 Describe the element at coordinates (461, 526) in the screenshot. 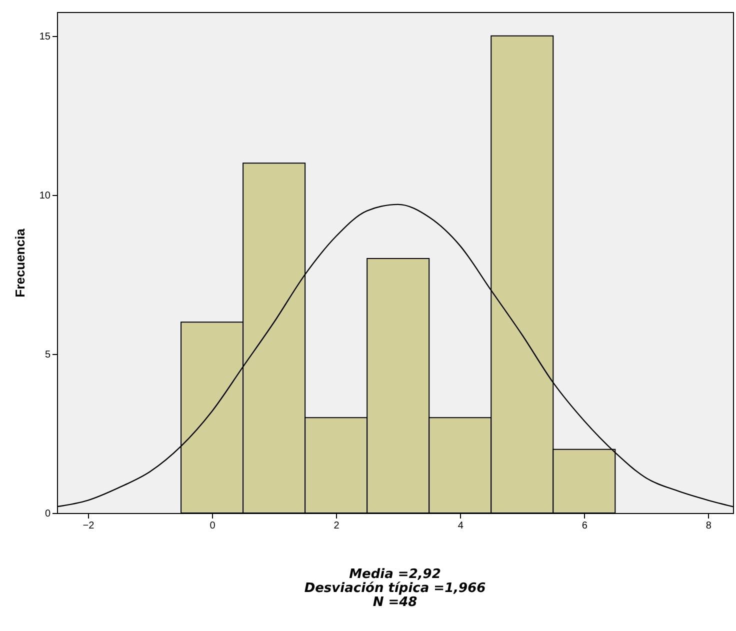

I see `x-tick-label: 4` at that location.